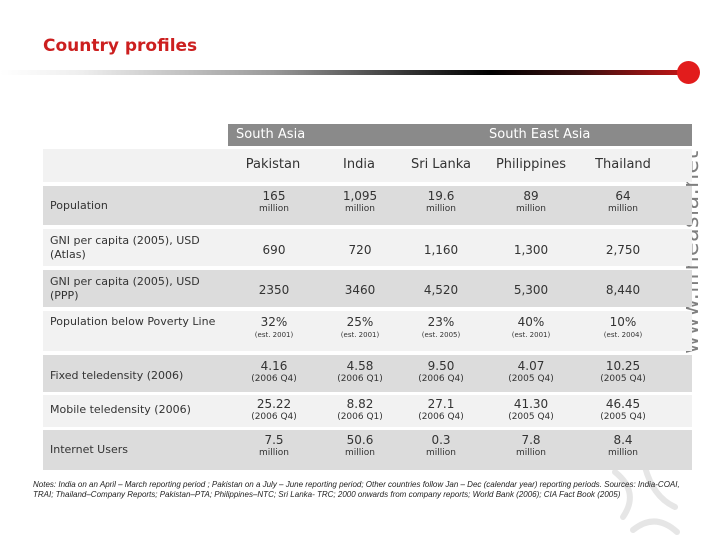 The height and width of the screenshot is (540, 720). I want to click on row-band-gni-ppp, so click(367, 288).